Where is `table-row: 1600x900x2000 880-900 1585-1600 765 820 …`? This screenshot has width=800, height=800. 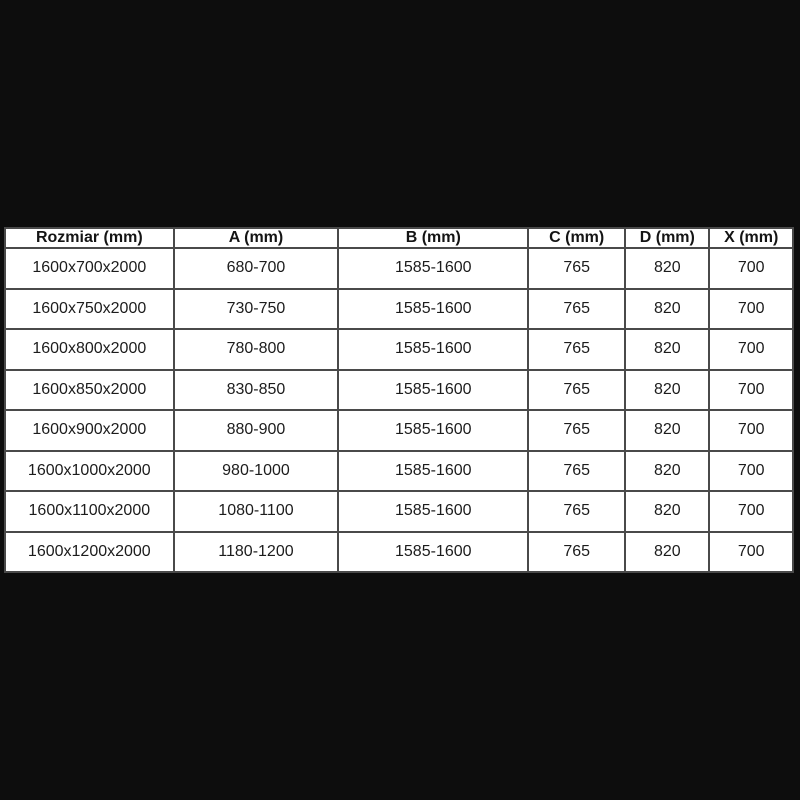
table-row: 1600x900x2000 880-900 1585-1600 765 820 … is located at coordinates (399, 430).